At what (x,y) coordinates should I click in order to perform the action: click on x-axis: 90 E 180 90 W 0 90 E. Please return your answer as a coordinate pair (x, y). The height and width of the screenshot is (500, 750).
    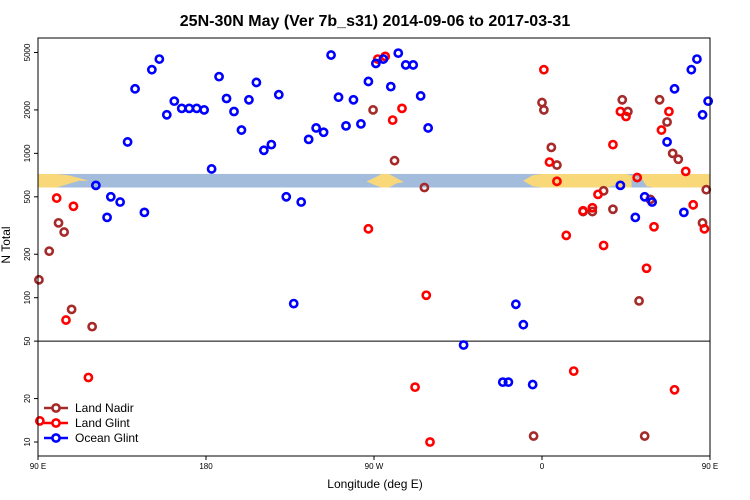
    Looking at the image, I should click on (374, 463).